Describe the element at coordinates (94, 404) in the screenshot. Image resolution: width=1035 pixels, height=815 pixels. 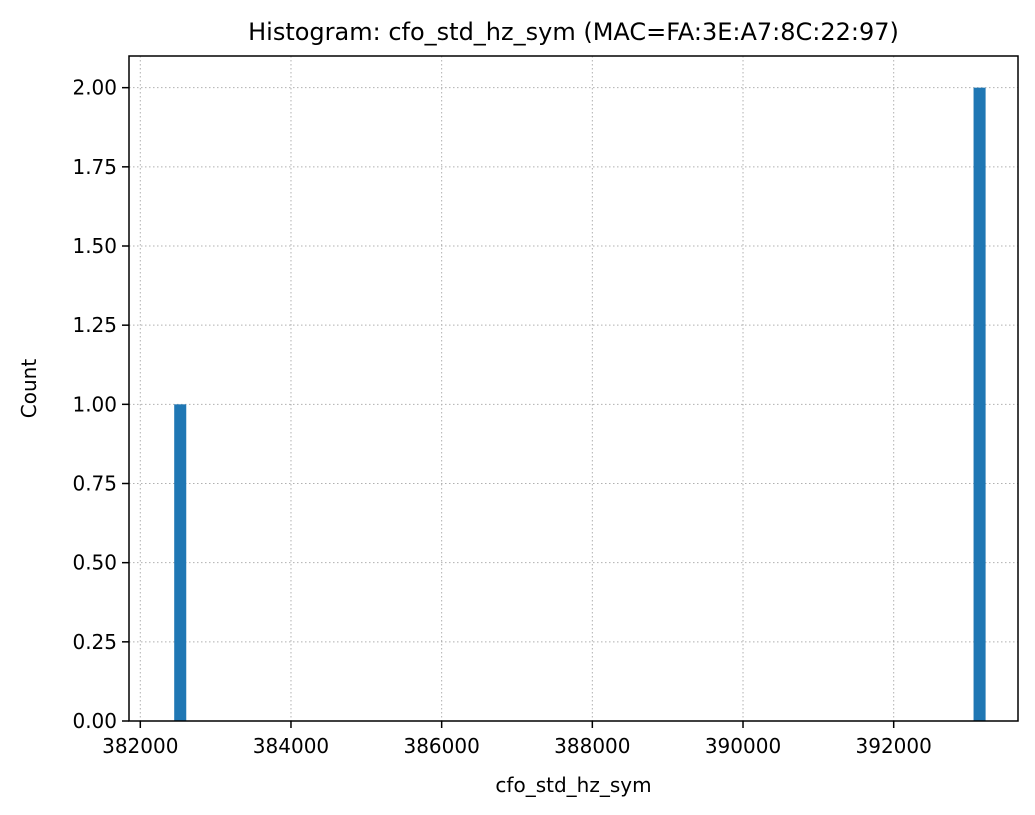
I see `y-tick-label: 1.00` at that location.